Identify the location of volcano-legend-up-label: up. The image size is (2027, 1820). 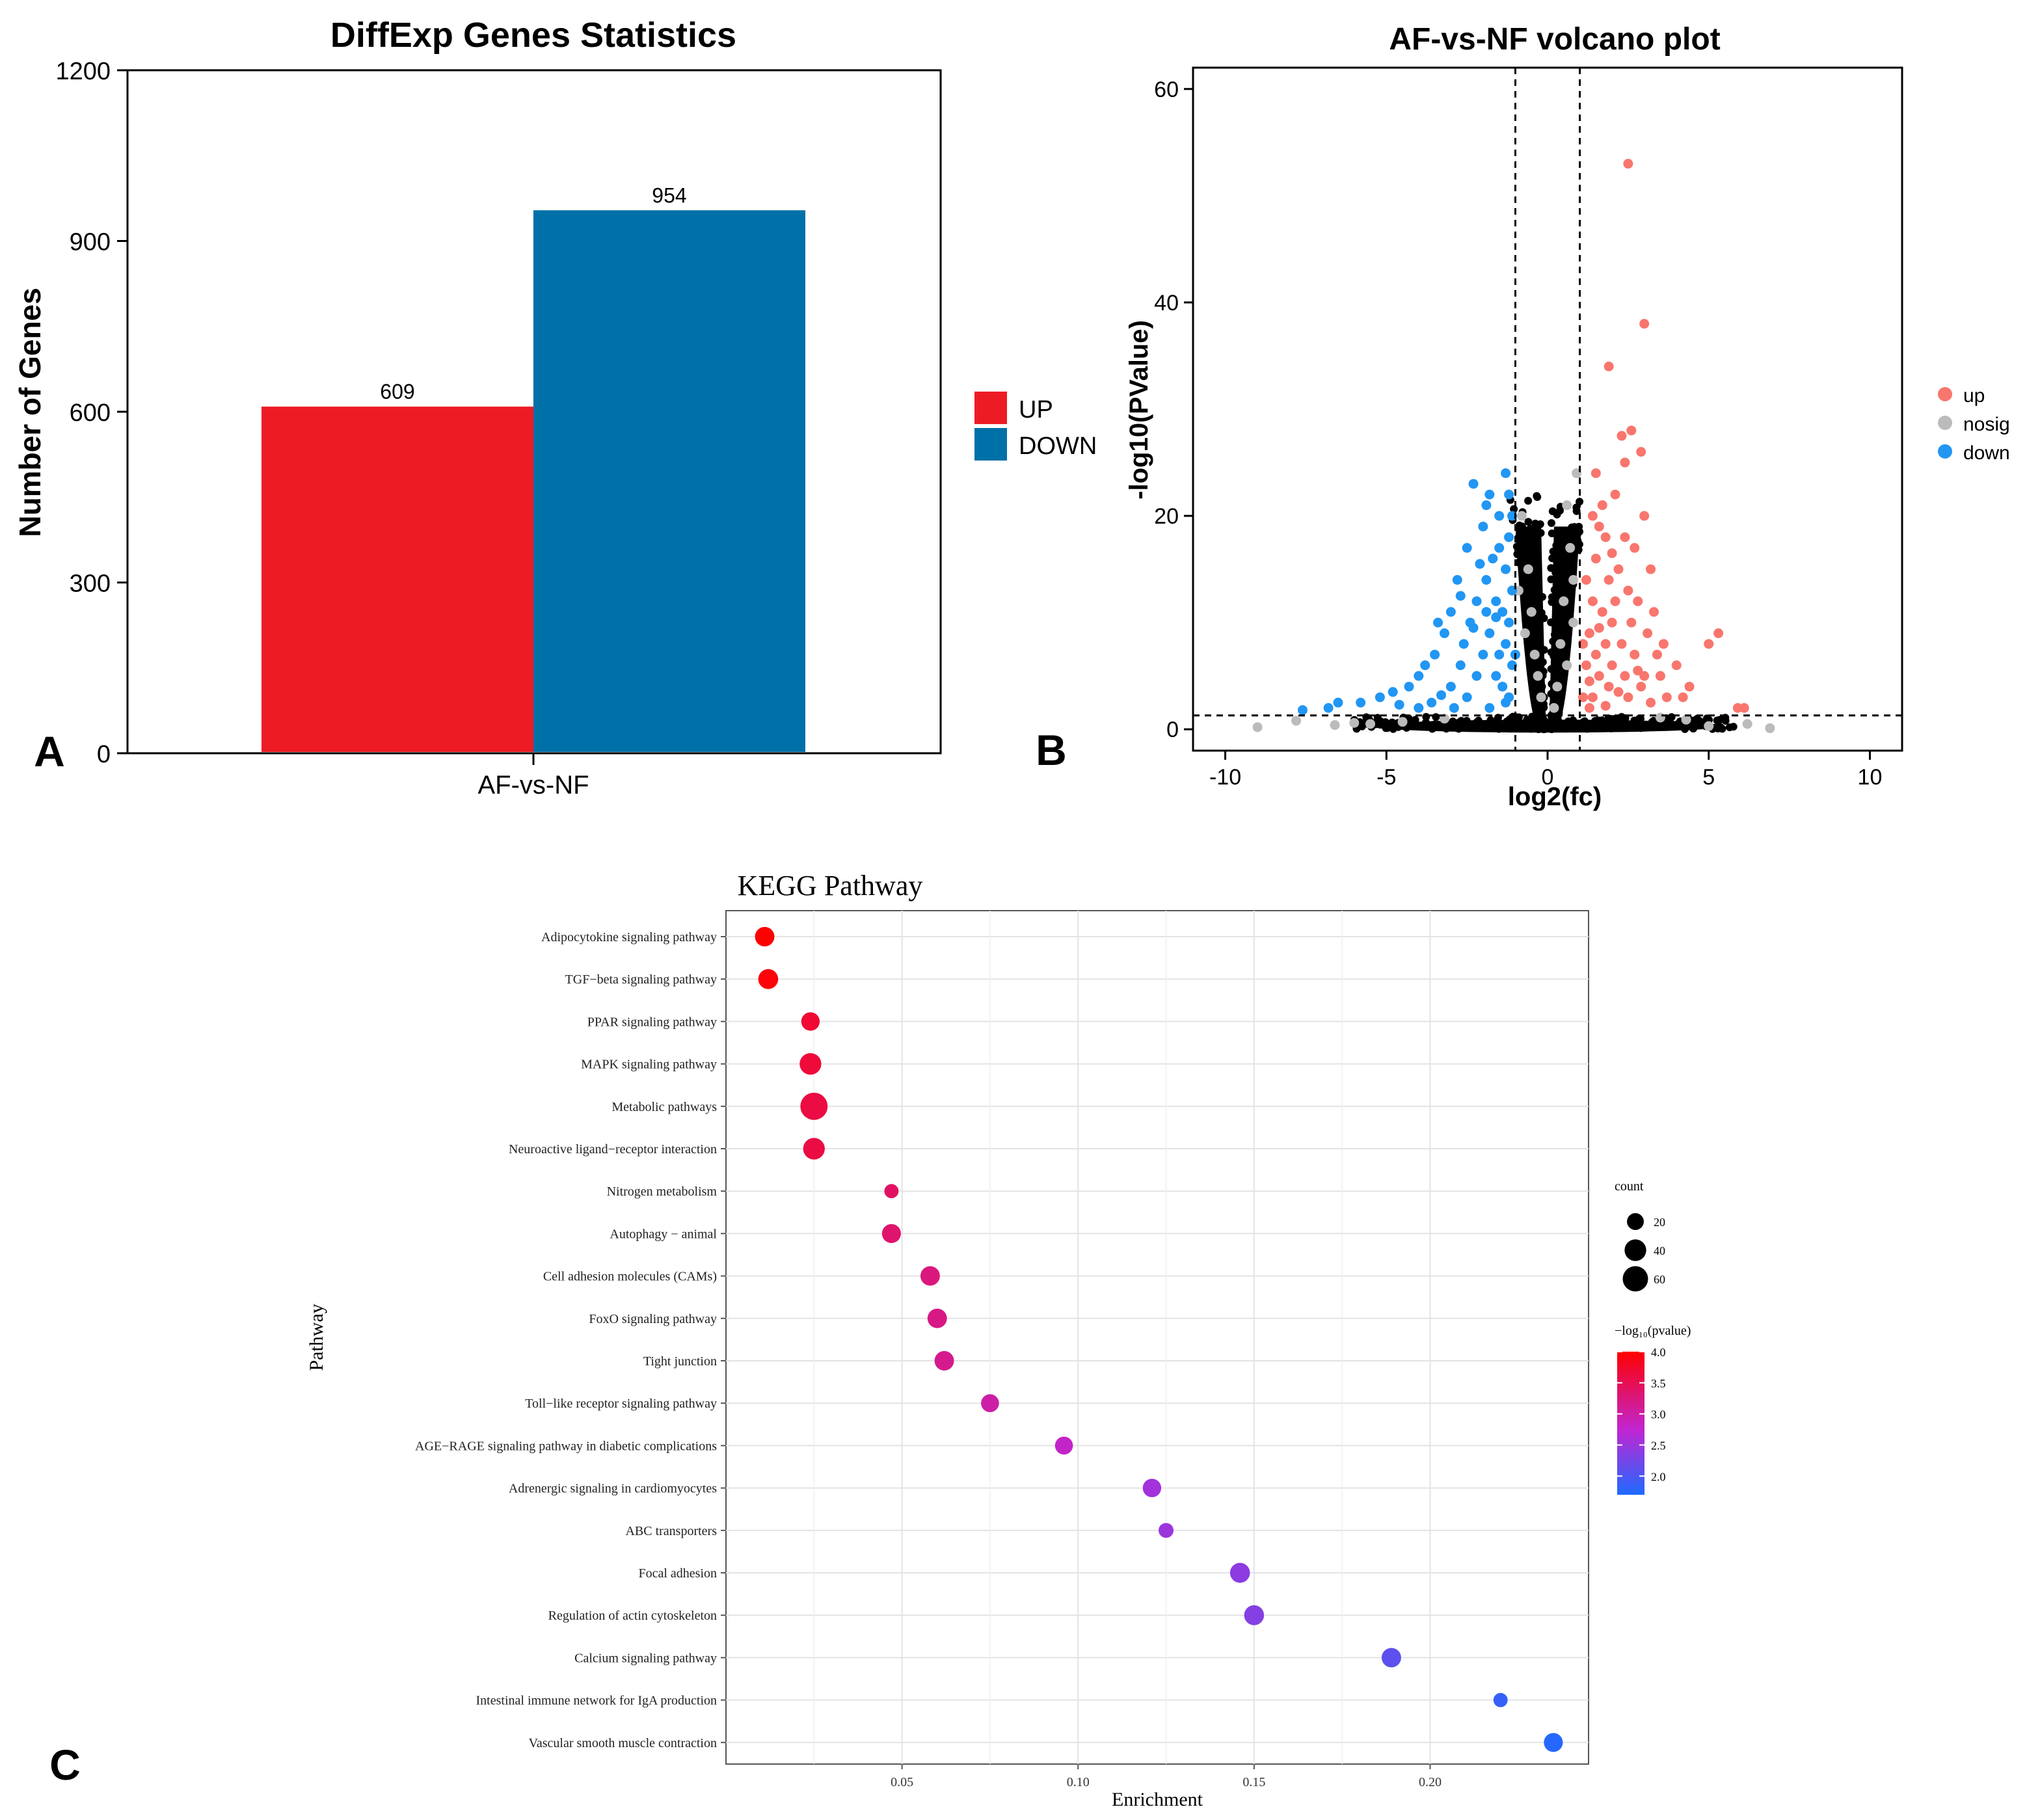
(1974, 396).